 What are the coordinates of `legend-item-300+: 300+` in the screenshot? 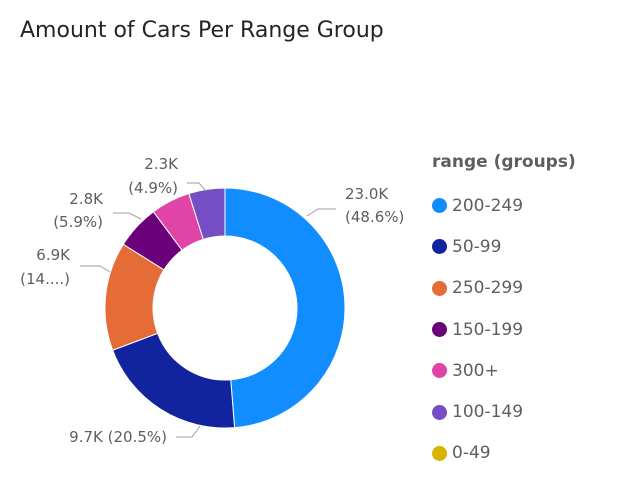 It's located at (504, 370).